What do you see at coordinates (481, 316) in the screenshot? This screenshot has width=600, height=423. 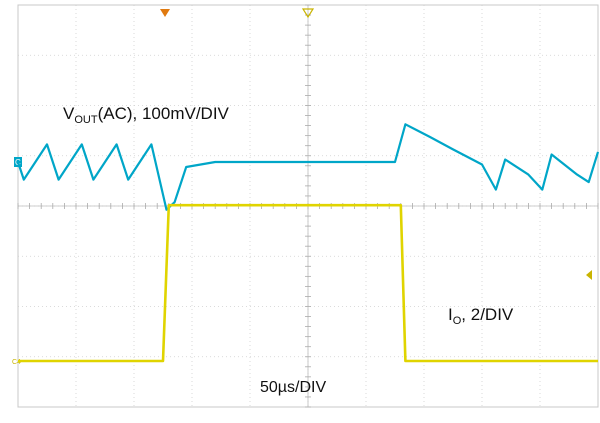 I see `io-label: IO, 2/DIV` at bounding box center [481, 316].